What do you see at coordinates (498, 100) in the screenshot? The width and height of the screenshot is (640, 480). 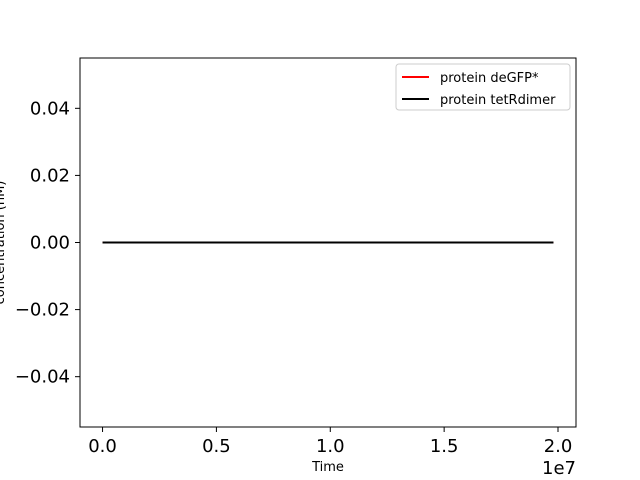 I see `legend-label: protein tetRdimer` at bounding box center [498, 100].